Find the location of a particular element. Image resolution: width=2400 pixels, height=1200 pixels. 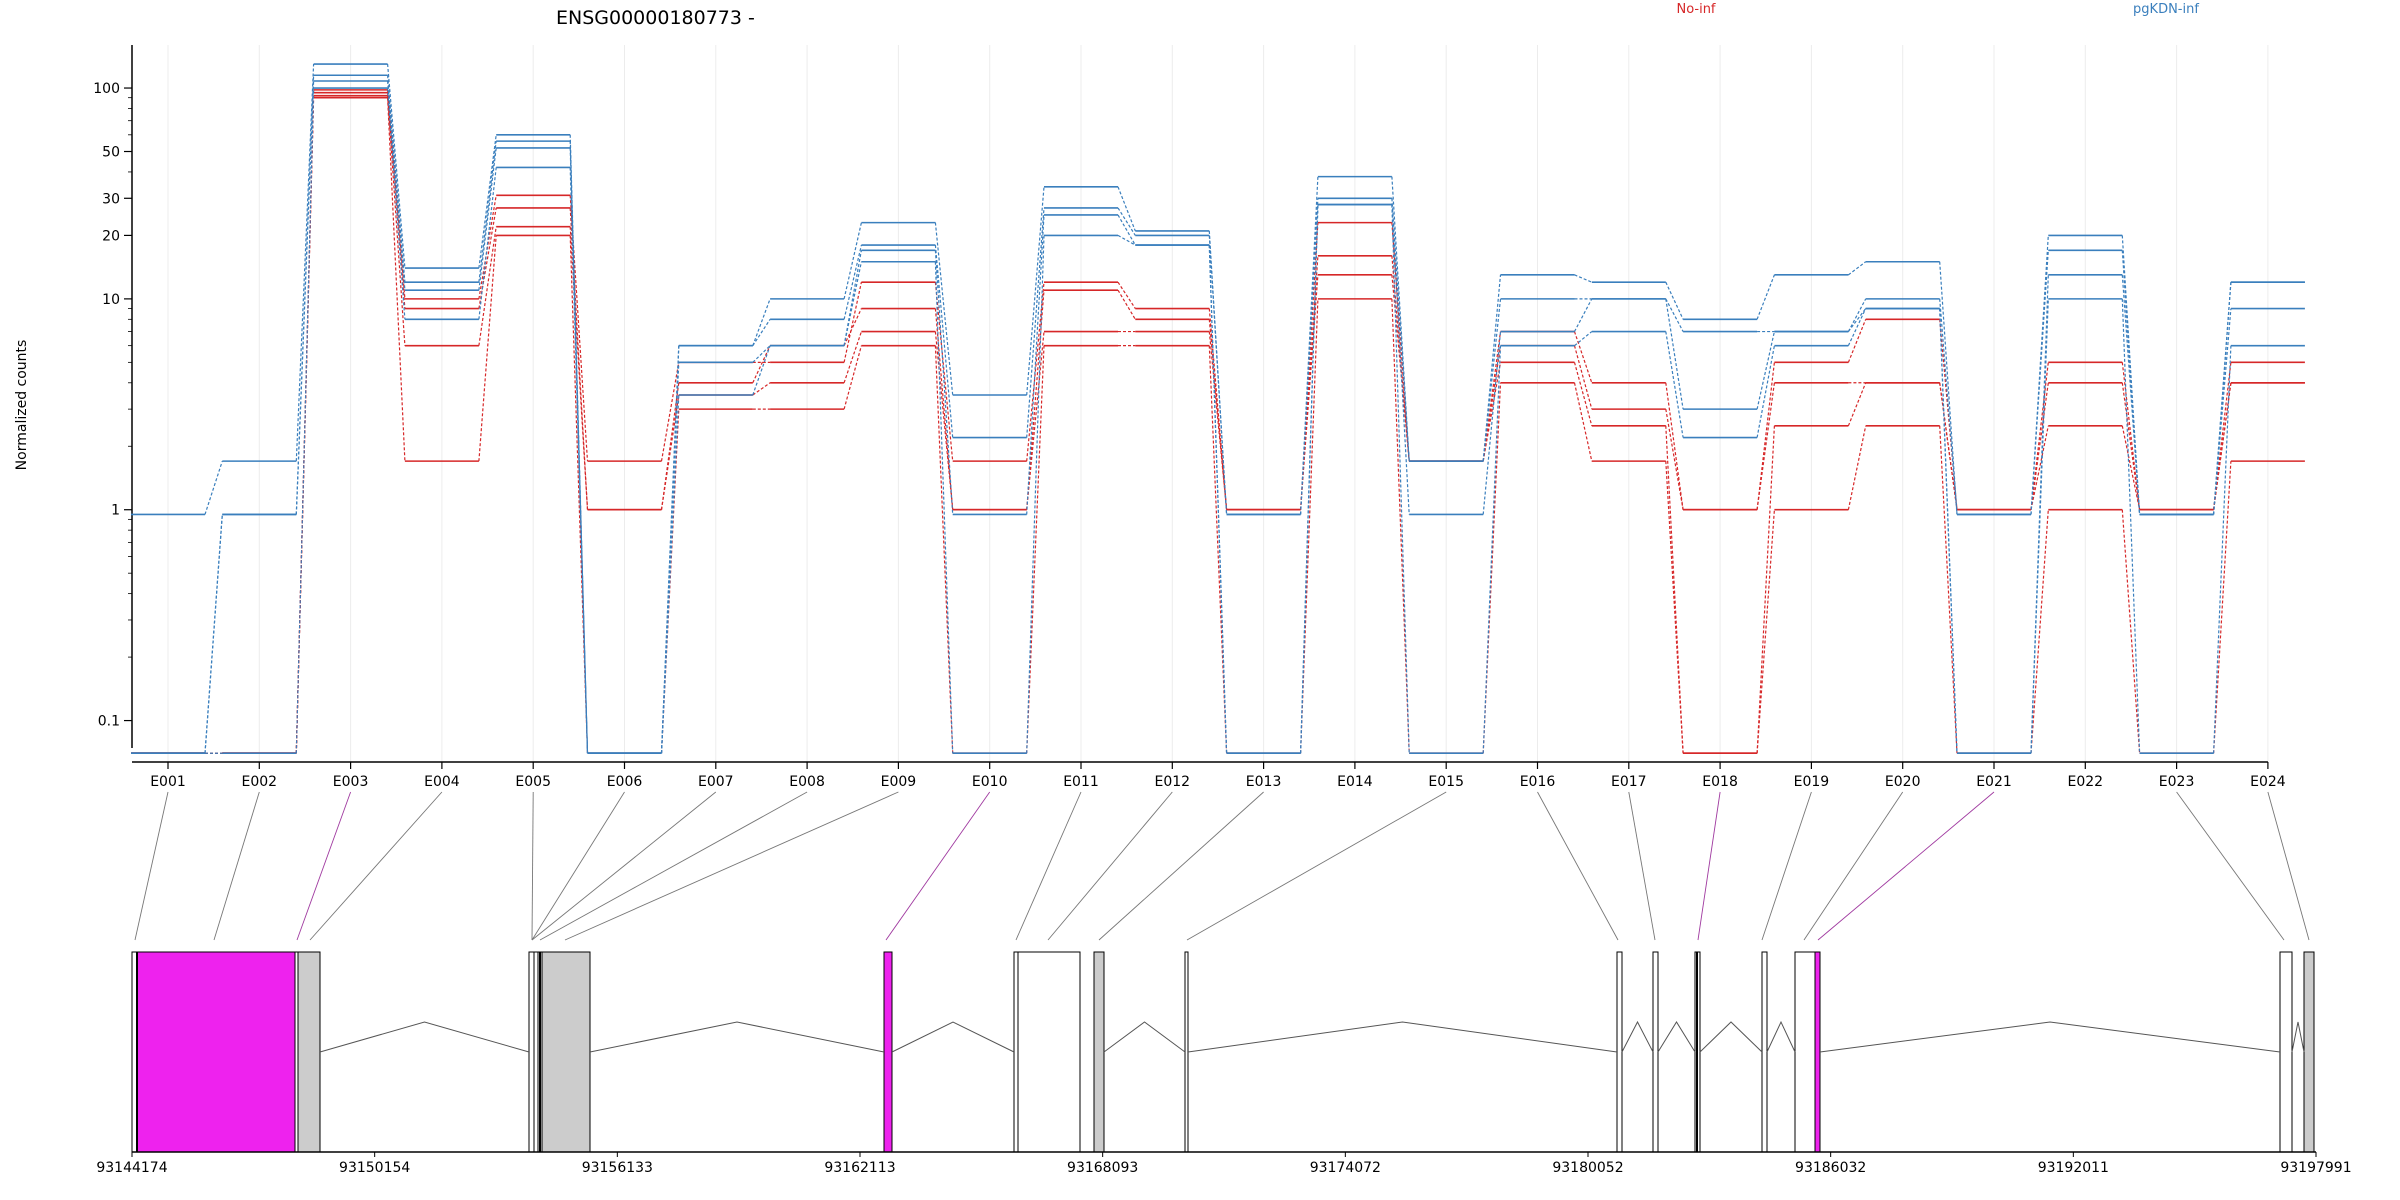

x-tick-label-e006: E006 is located at coordinates (625, 782).